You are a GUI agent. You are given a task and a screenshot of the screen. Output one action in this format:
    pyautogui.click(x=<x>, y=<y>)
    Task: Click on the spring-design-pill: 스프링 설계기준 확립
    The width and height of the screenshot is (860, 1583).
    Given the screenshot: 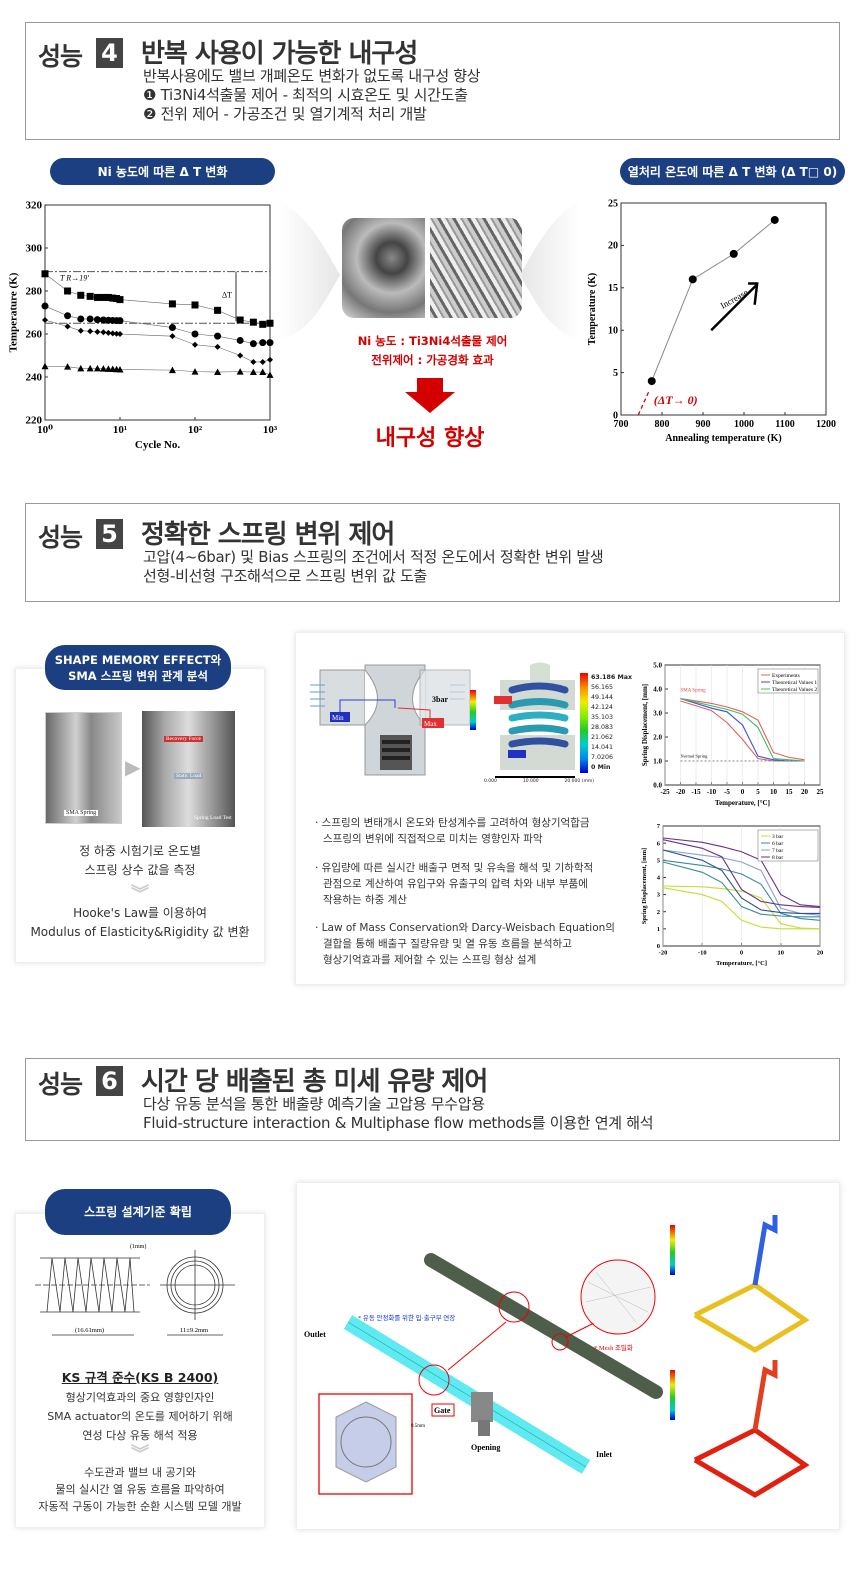 What is the action you would take?
    pyautogui.click(x=138, y=1212)
    